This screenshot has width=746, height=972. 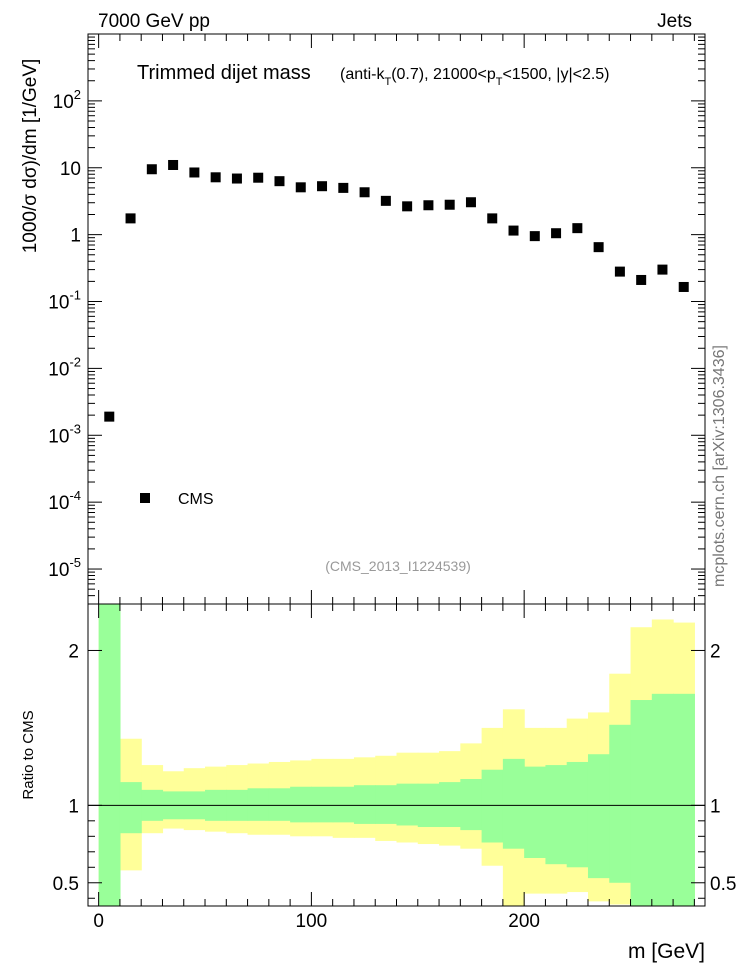 I want to click on y-tick-label: 10, so click(x=70, y=169).